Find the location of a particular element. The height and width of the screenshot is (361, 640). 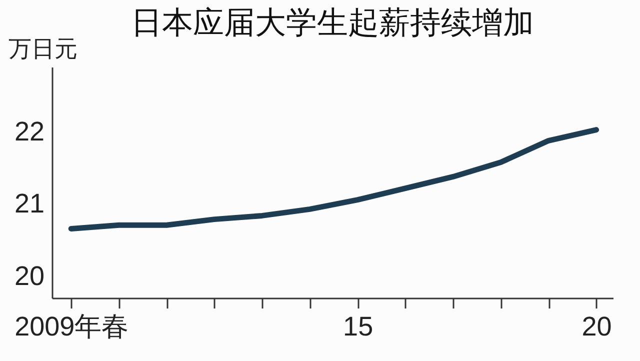

chart-title: 日本应届大学生起薪持续增加 is located at coordinates (332, 22).